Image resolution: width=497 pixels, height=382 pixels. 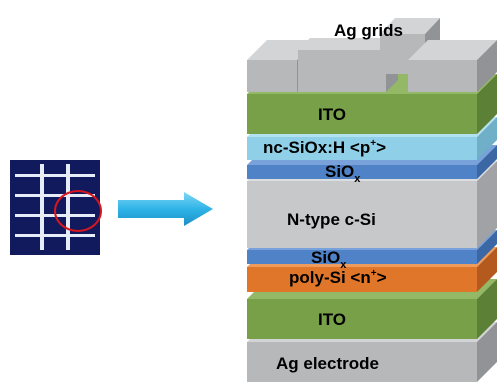 I want to click on ito-bottom-label: ITO, so click(x=332, y=319).